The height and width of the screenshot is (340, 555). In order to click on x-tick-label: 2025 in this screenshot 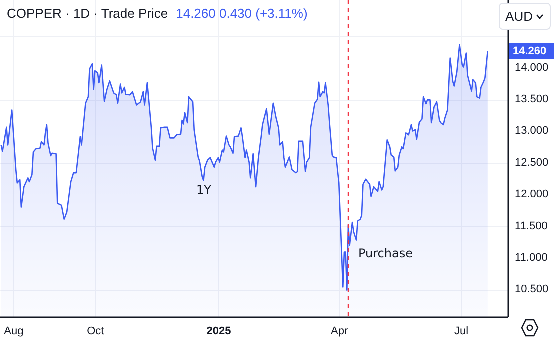, I will do `click(219, 332)`.